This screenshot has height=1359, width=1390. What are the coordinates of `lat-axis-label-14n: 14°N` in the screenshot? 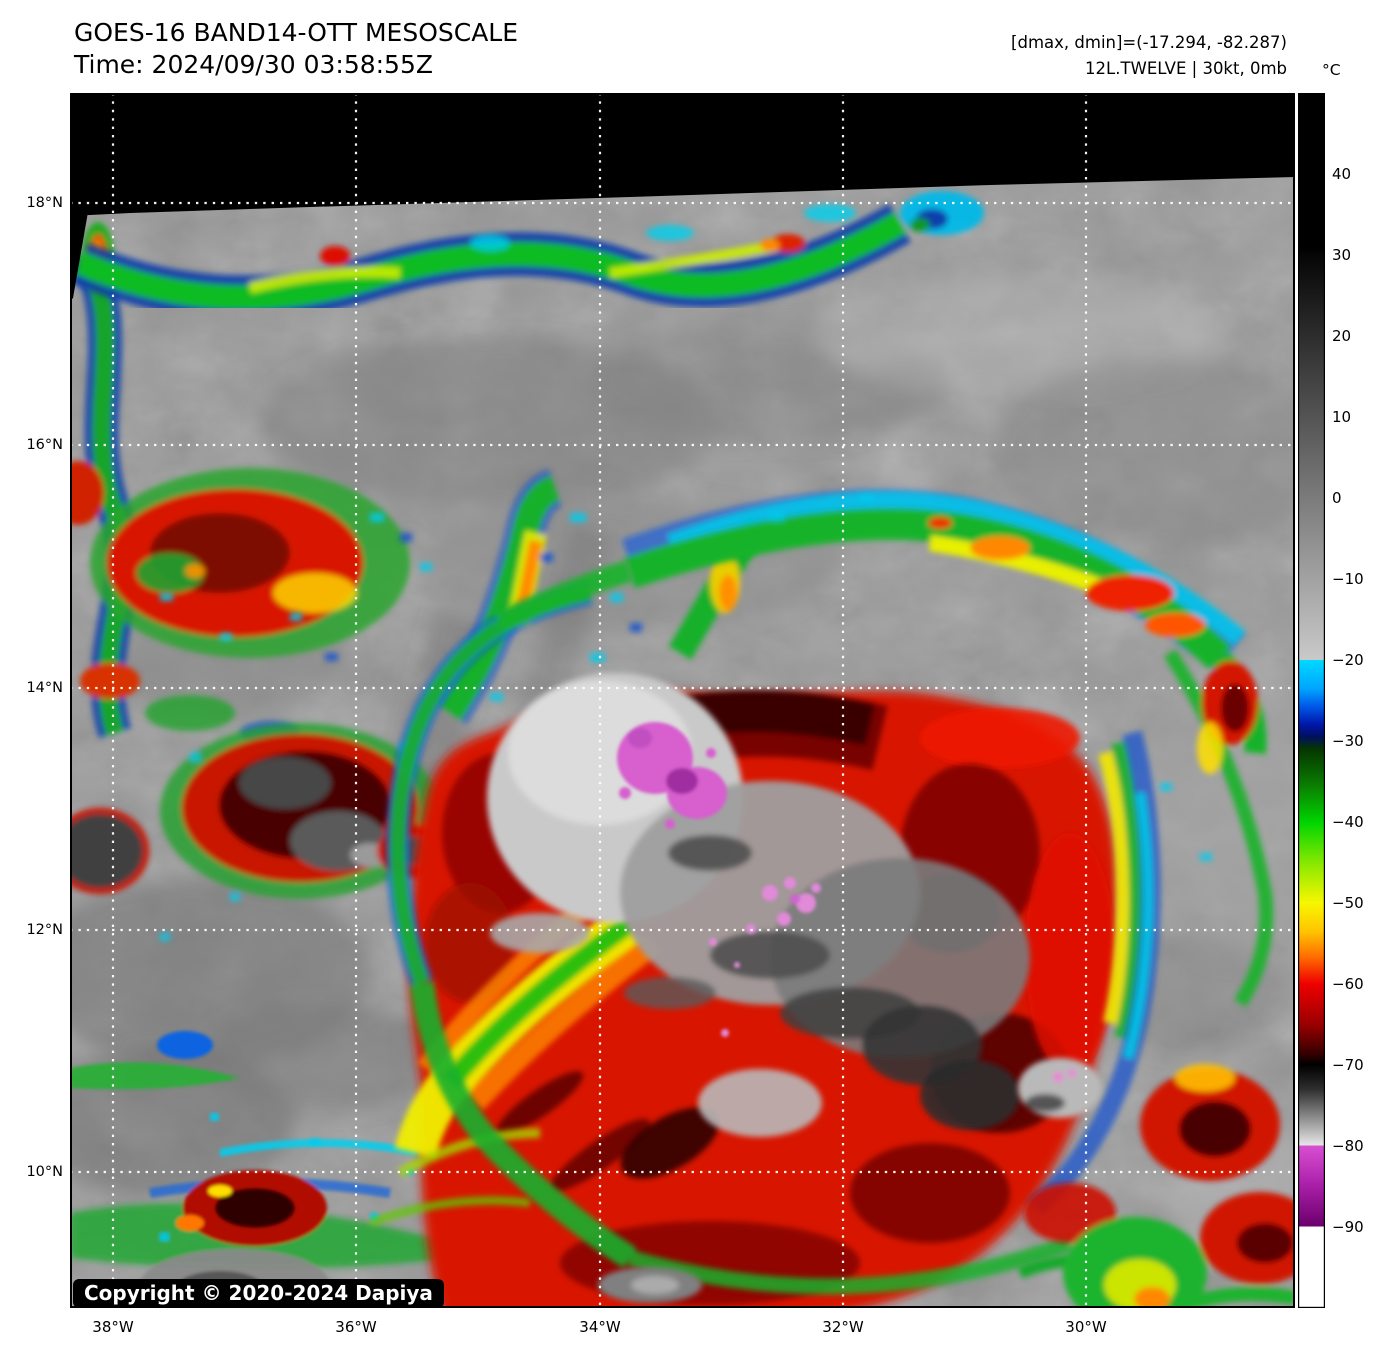 It's located at (44, 688).